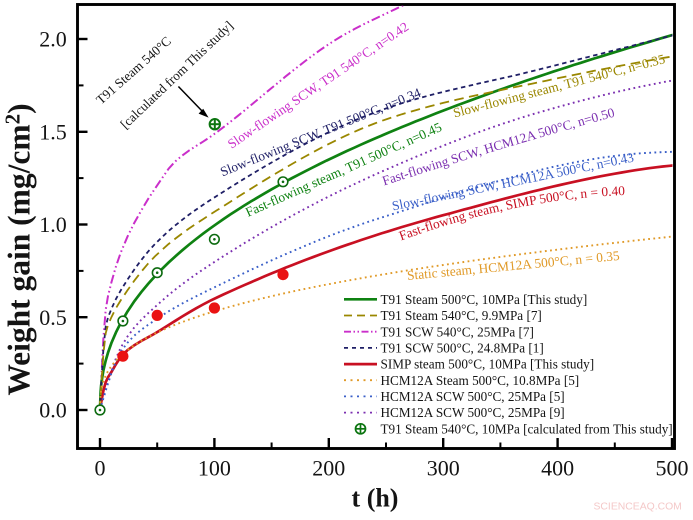 The height and width of the screenshot is (520, 693). Describe the element at coordinates (214, 468) in the screenshot. I see `svg-text: 100` at that location.